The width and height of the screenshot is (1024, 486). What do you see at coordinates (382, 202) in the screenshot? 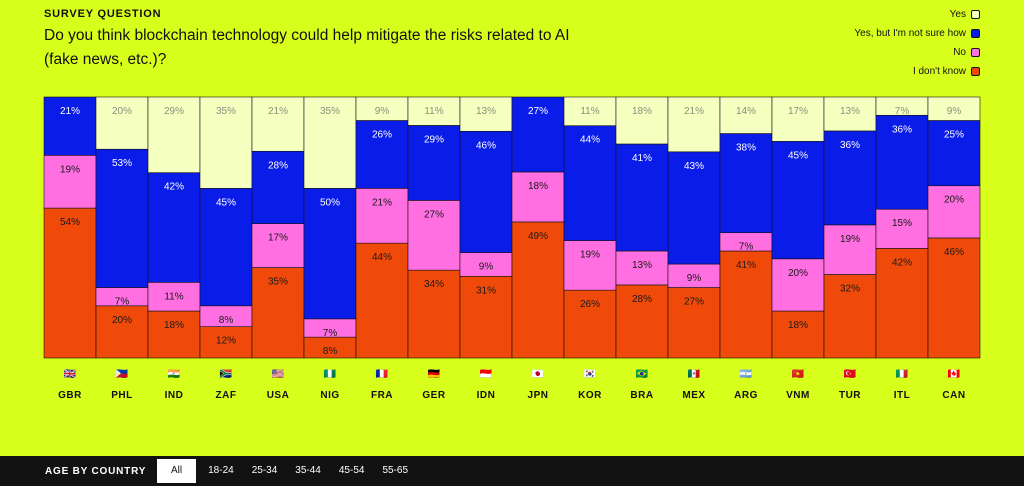
I see `data-label-no-fra: 21%` at bounding box center [382, 202].